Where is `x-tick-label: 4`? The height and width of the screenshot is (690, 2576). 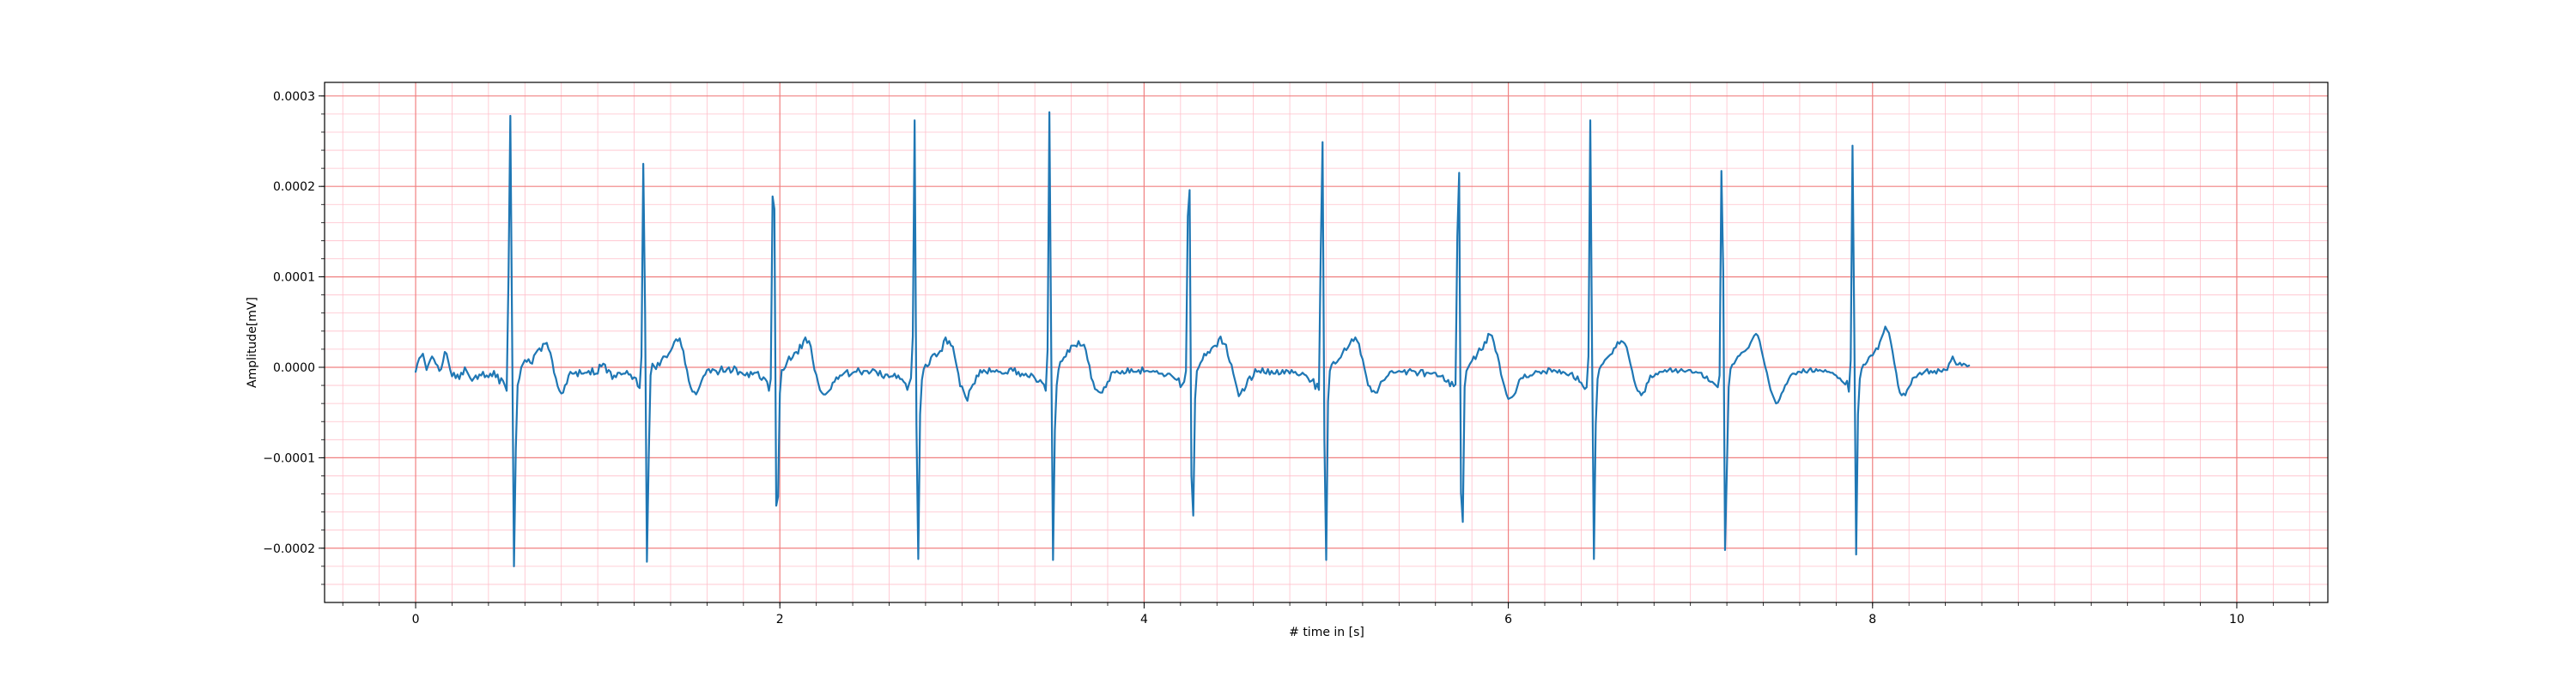 x-tick-label: 4 is located at coordinates (1144, 619).